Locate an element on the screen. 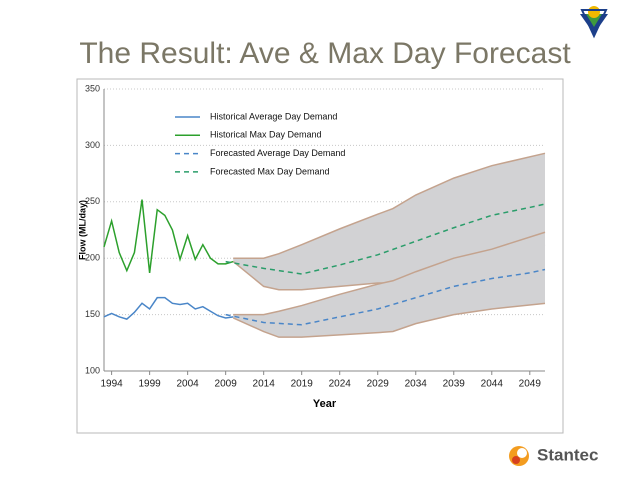  x-tick-label: 2009 is located at coordinates (226, 384).